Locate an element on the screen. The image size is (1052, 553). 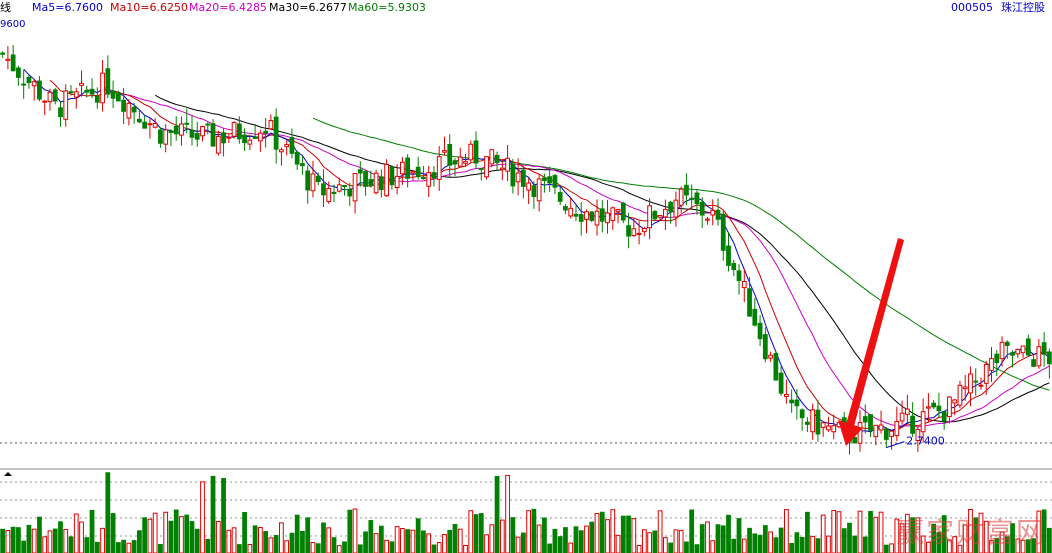
stock-code: 000505 is located at coordinates (972, 7).